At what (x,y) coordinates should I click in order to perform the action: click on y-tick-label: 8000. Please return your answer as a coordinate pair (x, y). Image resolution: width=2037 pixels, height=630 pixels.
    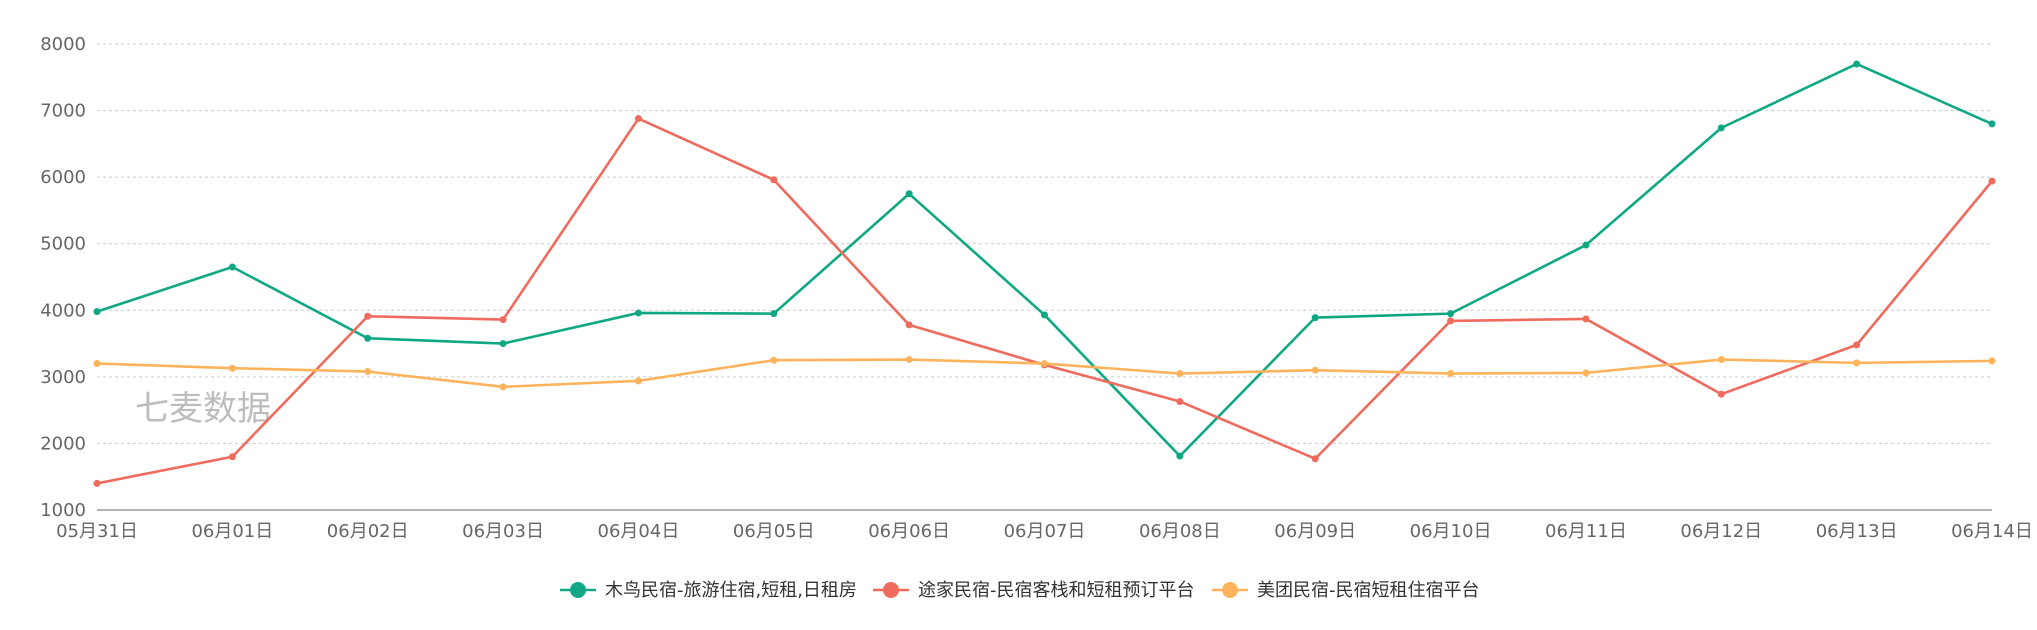
    Looking at the image, I should click on (63, 44).